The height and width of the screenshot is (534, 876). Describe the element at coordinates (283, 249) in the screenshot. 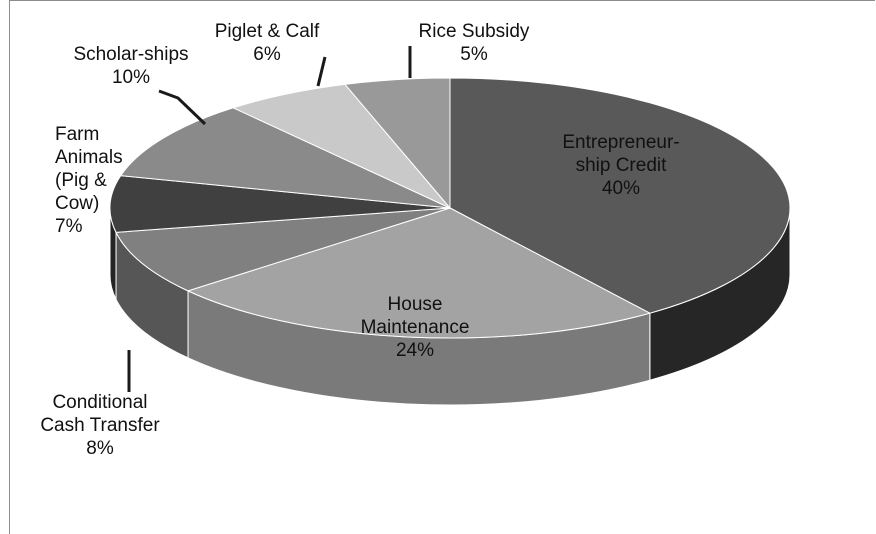

I see `pie-slice-conditional-cash-transfer` at that location.